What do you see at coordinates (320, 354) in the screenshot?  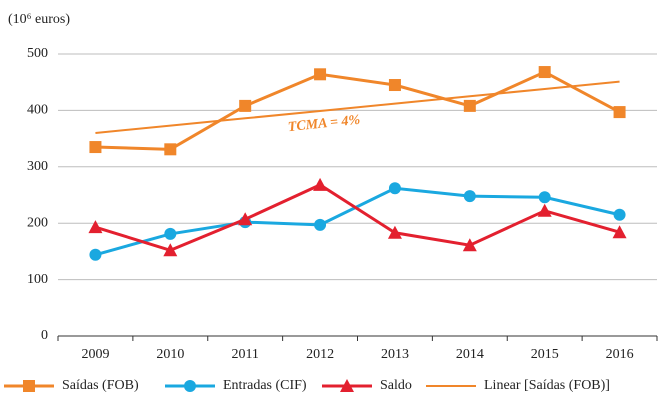 I see `x-tick-label: 2012` at bounding box center [320, 354].